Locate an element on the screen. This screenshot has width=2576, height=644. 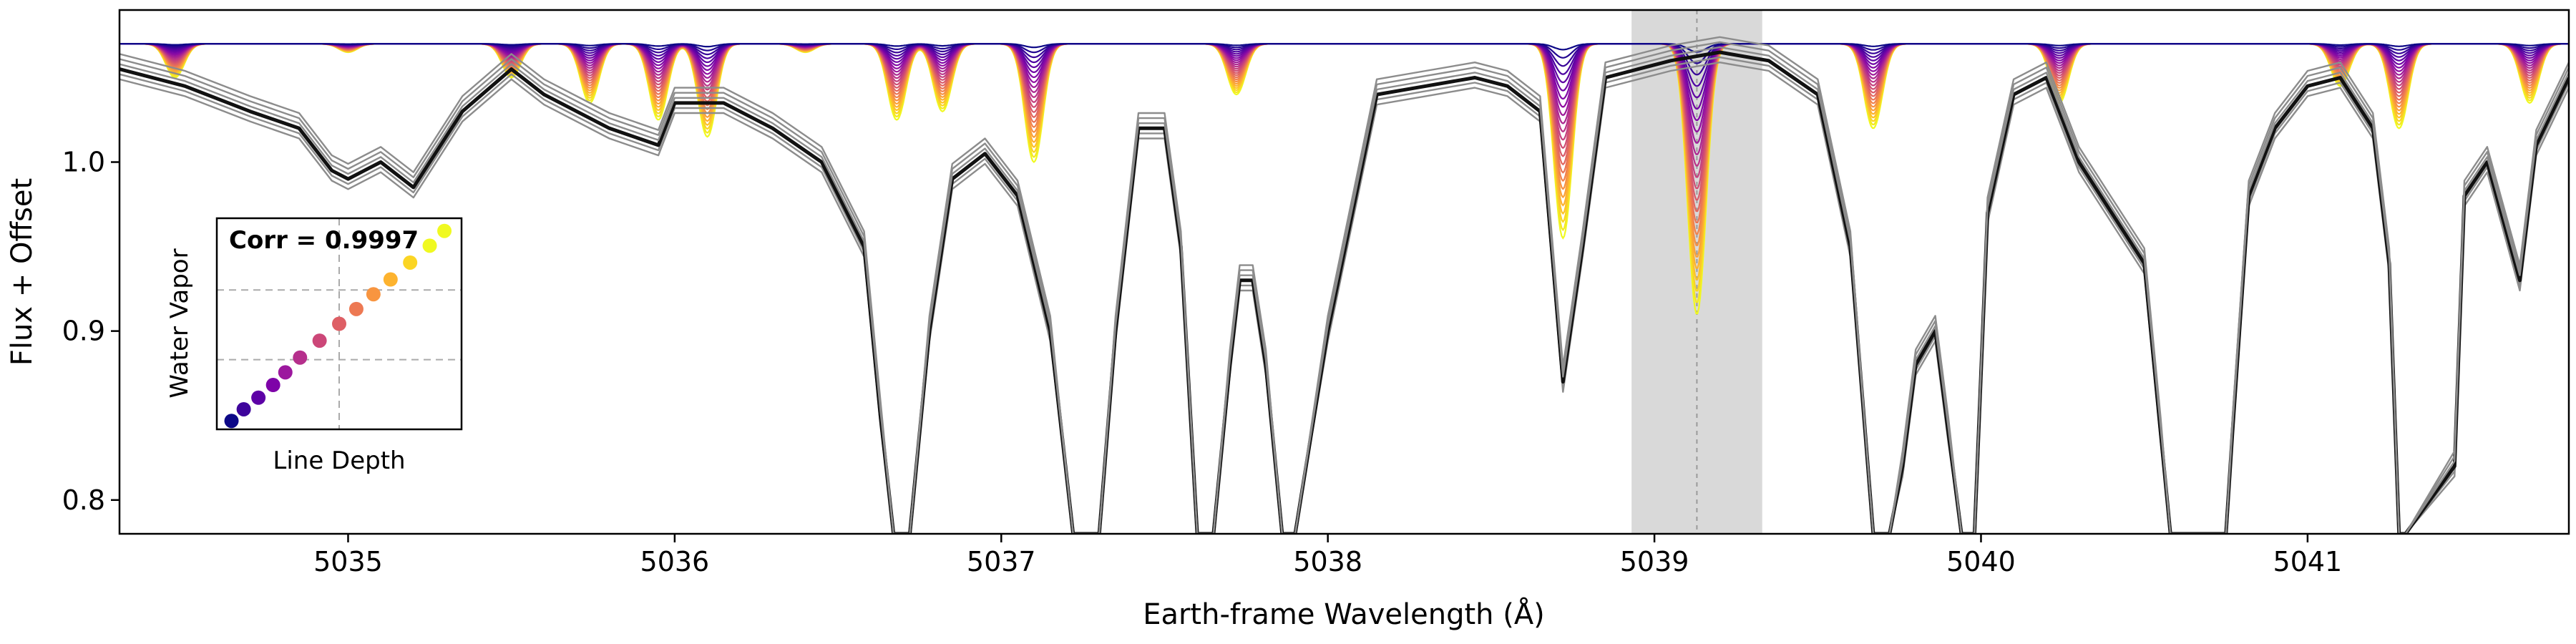
inset-y-axis-label: Water Vapor is located at coordinates (179, 323).